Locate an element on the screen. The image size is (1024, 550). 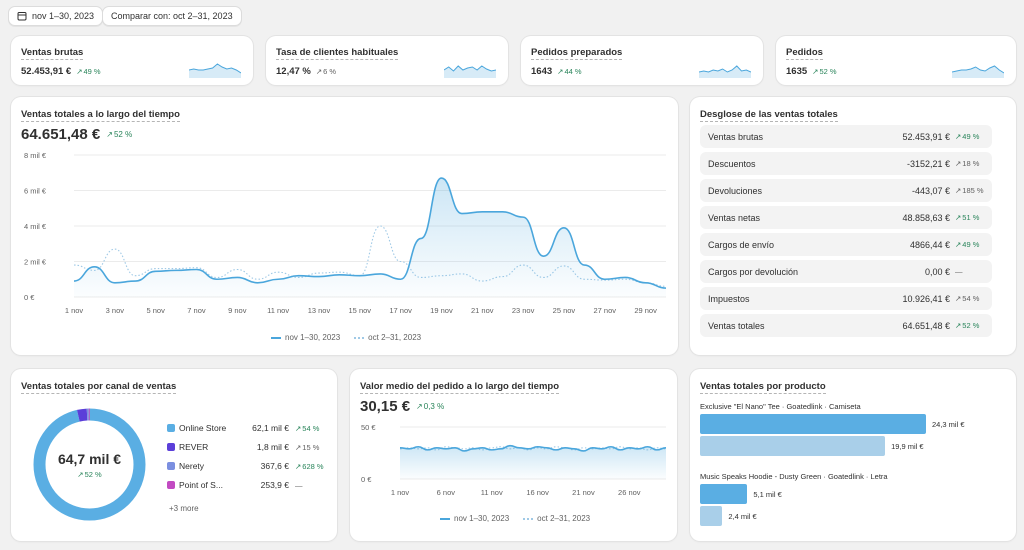
channel-row: REVER 1,8 mil € ↗ 15 % is located at coordinates (247, 447).